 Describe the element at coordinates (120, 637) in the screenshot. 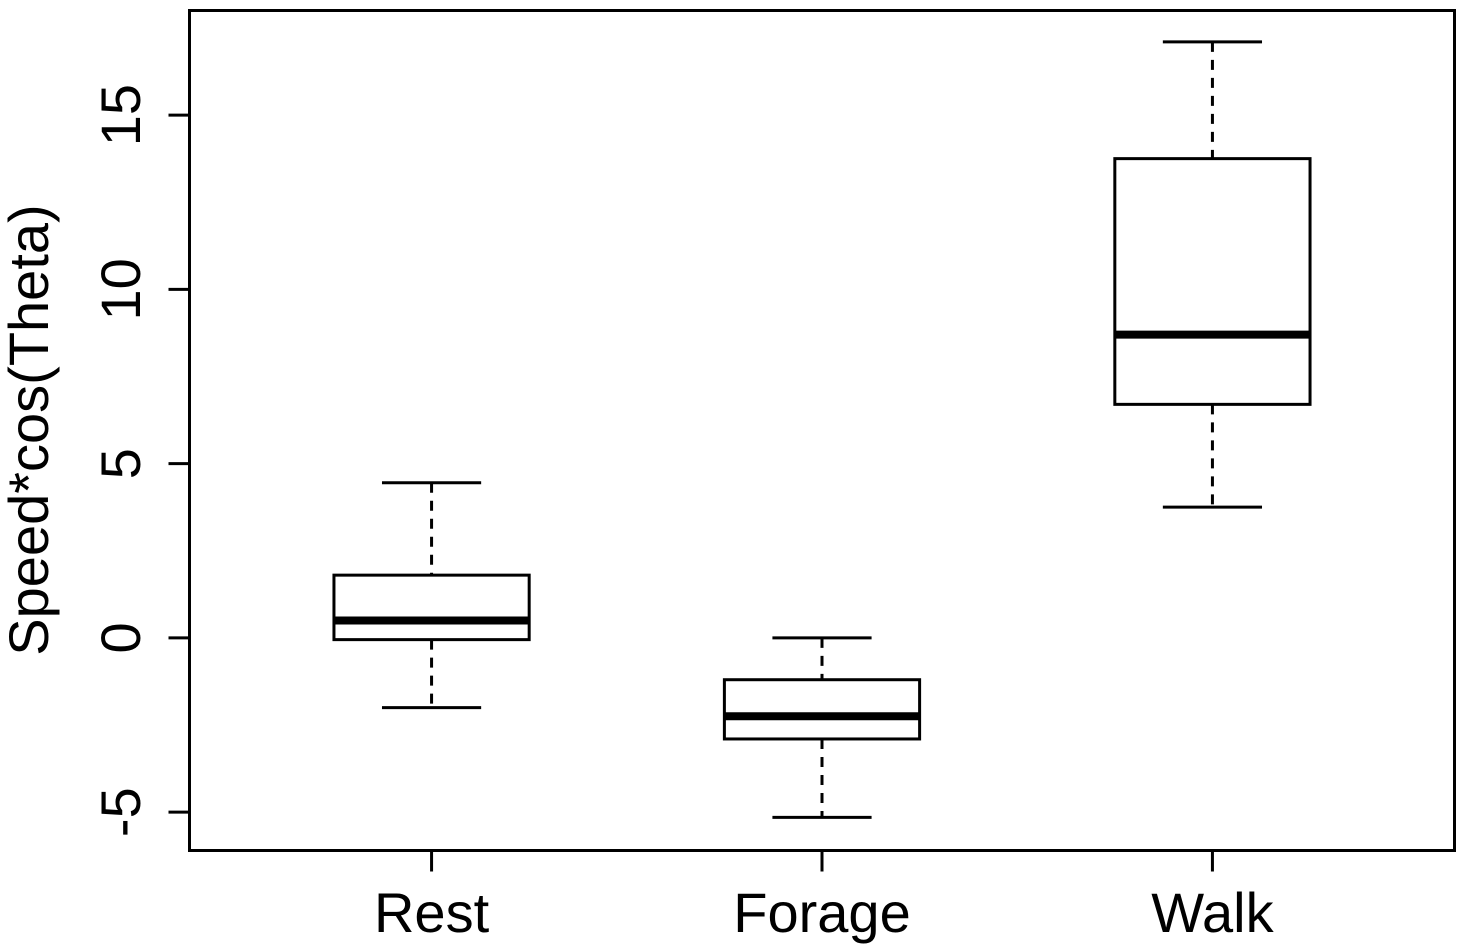

I see `y-axis-tick-label: 0` at that location.